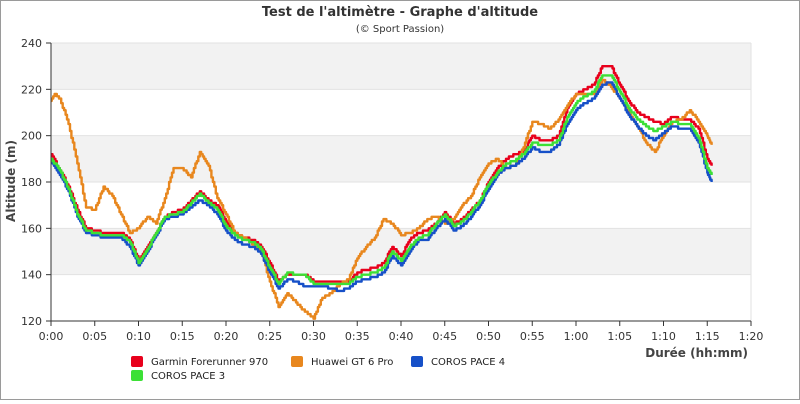 This screenshot has width=800, height=404. What do you see at coordinates (31, 43) in the screenshot?
I see `y-tick-label: 240` at bounding box center [31, 43].